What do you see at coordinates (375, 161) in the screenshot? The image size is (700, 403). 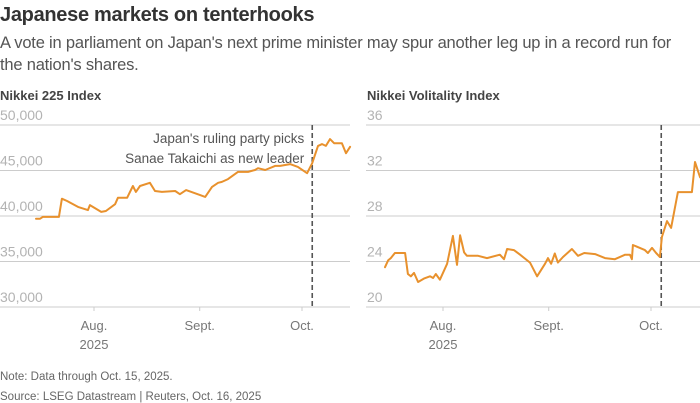 I see `vix-ytick-label: 32` at bounding box center [375, 161].